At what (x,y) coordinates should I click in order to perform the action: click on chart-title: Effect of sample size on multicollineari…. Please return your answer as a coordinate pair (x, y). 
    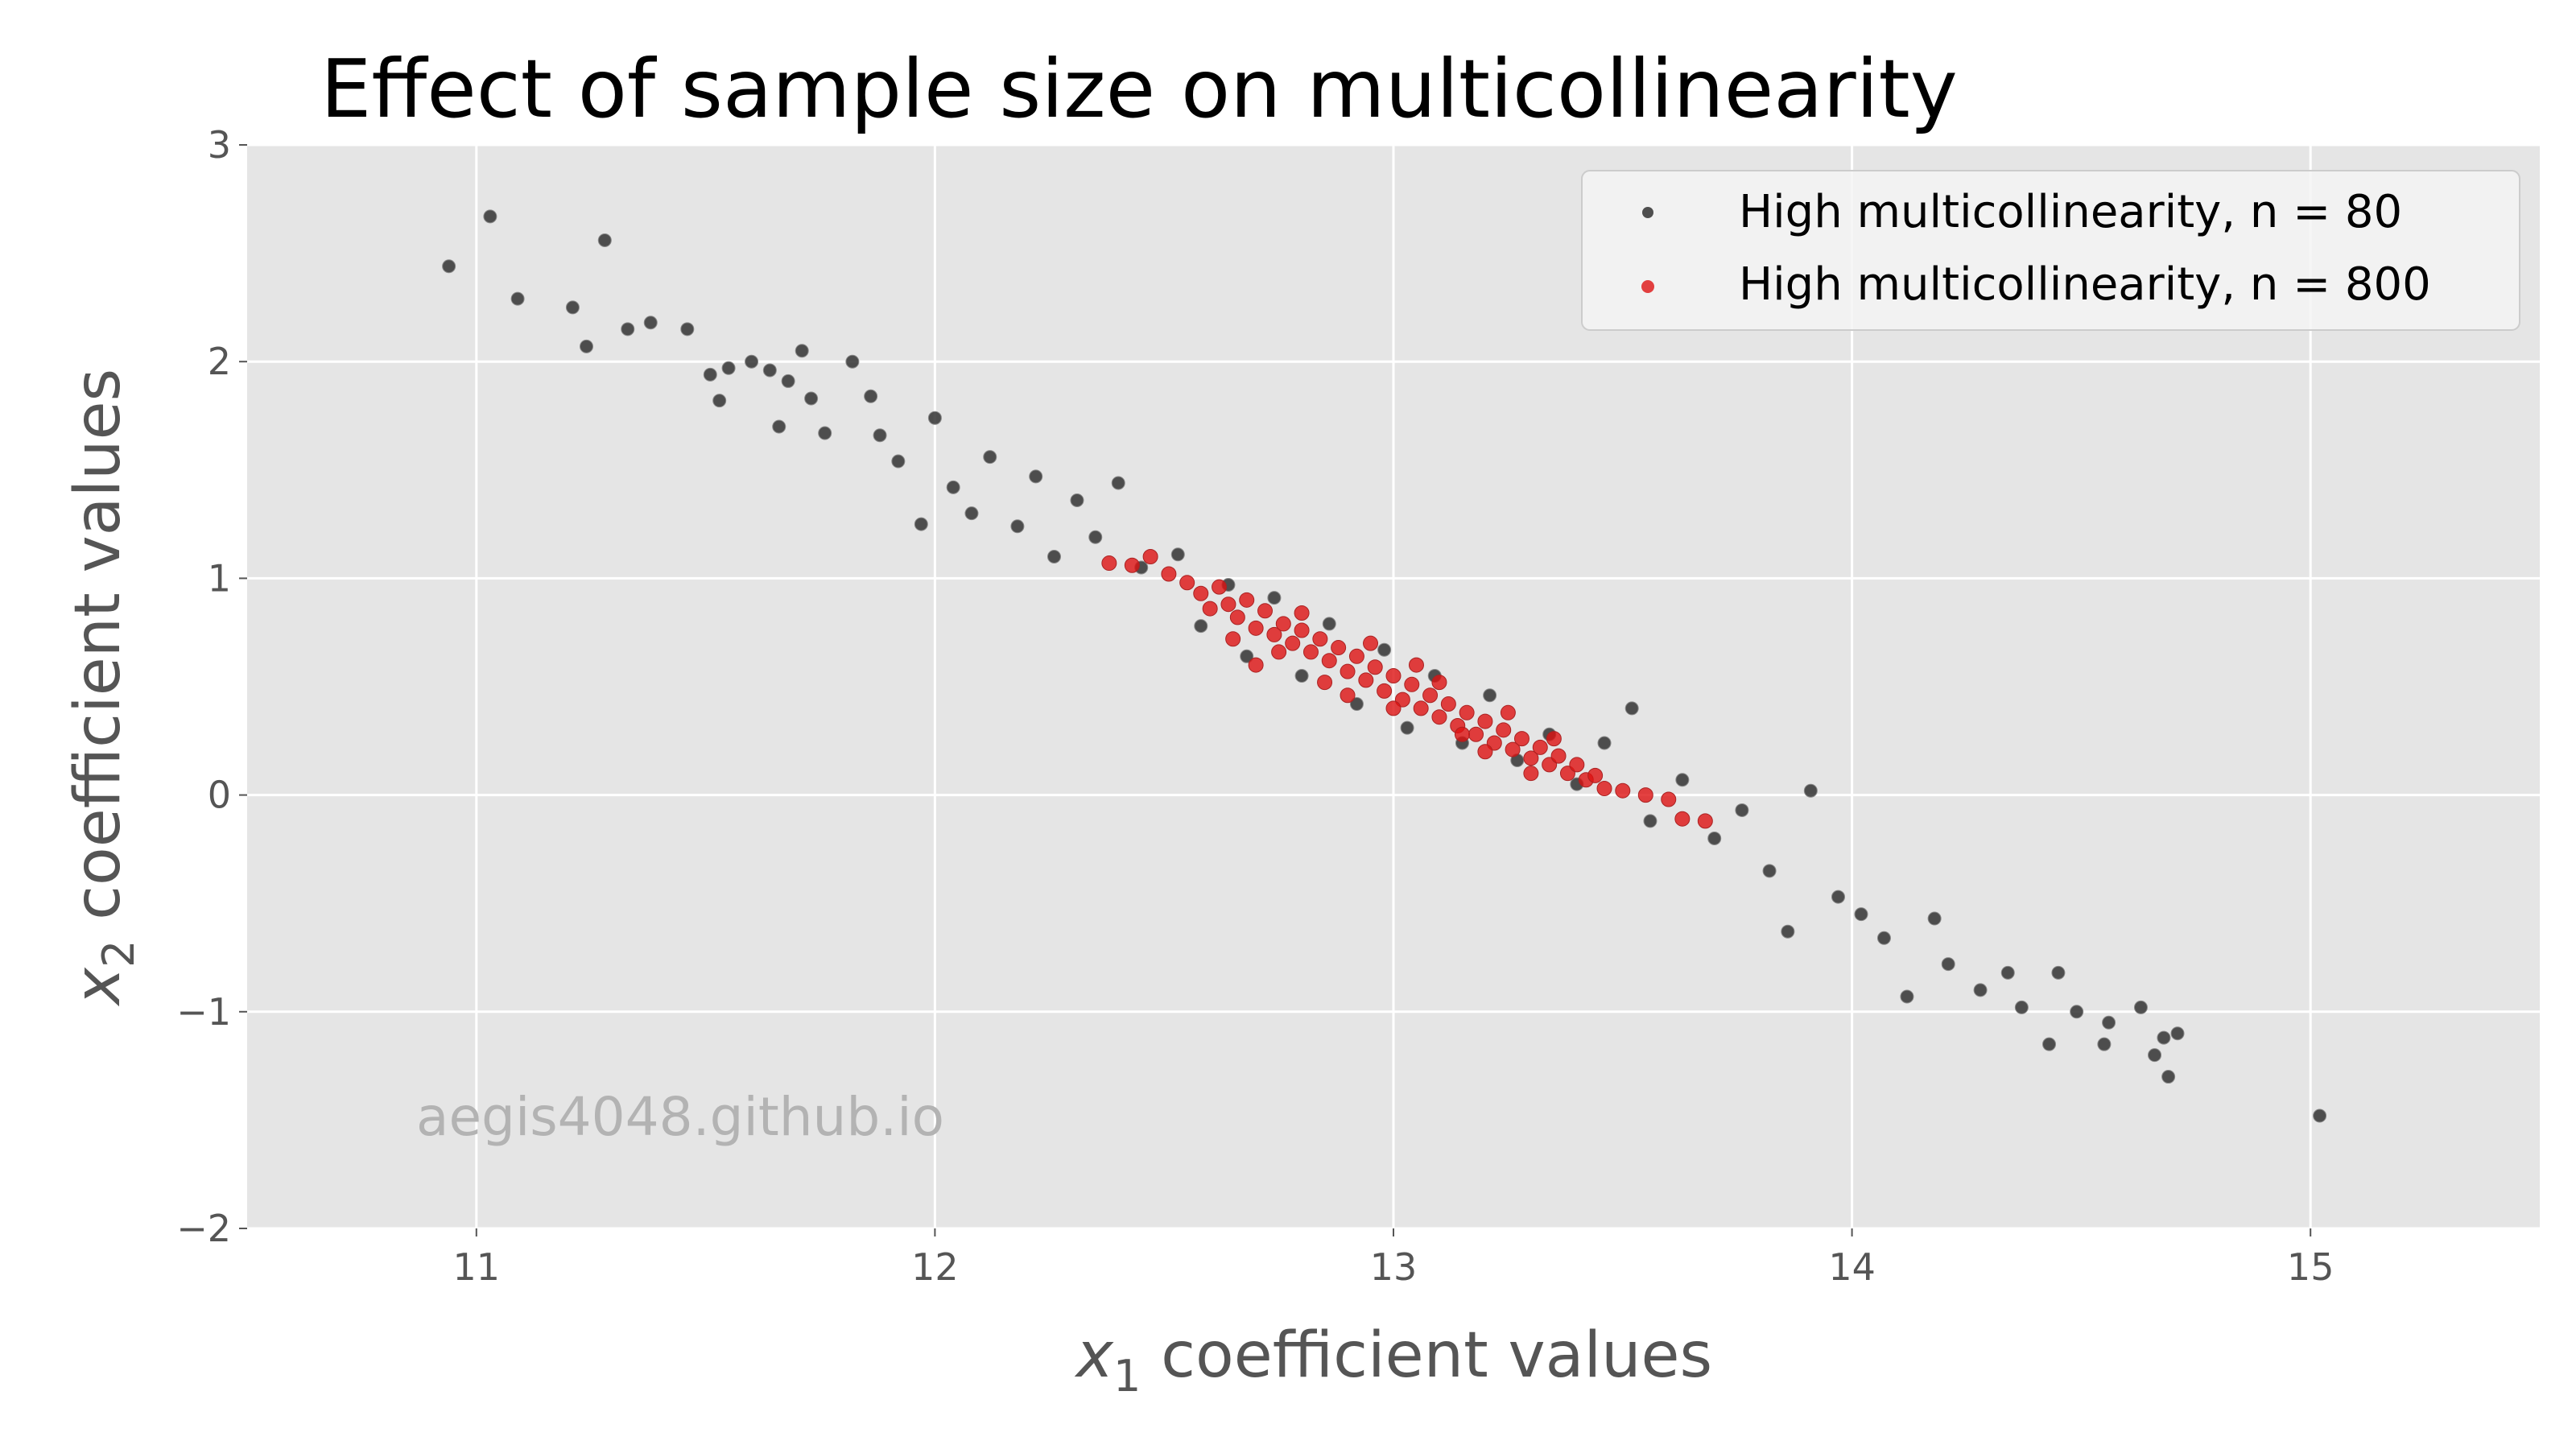
    Looking at the image, I should click on (1139, 89).